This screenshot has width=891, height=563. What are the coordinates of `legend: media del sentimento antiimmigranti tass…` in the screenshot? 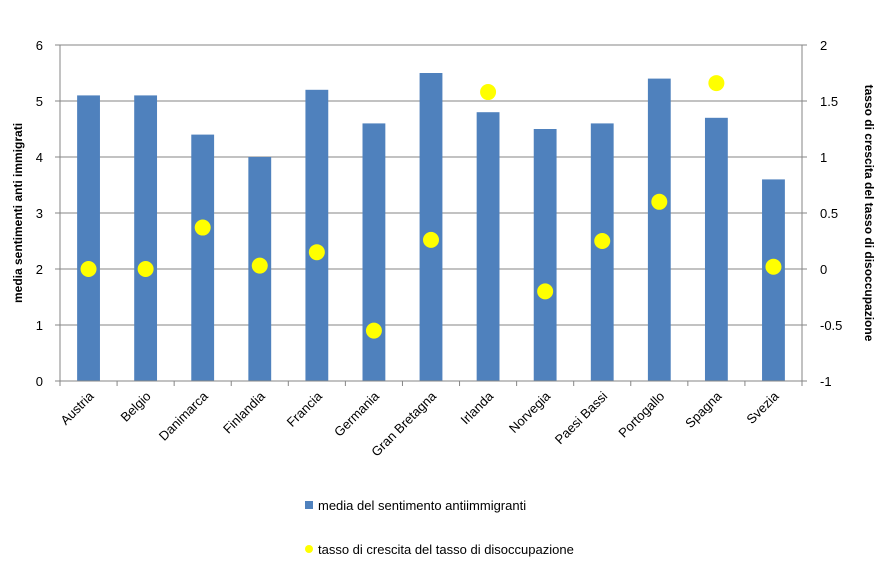 It's located at (439, 527).